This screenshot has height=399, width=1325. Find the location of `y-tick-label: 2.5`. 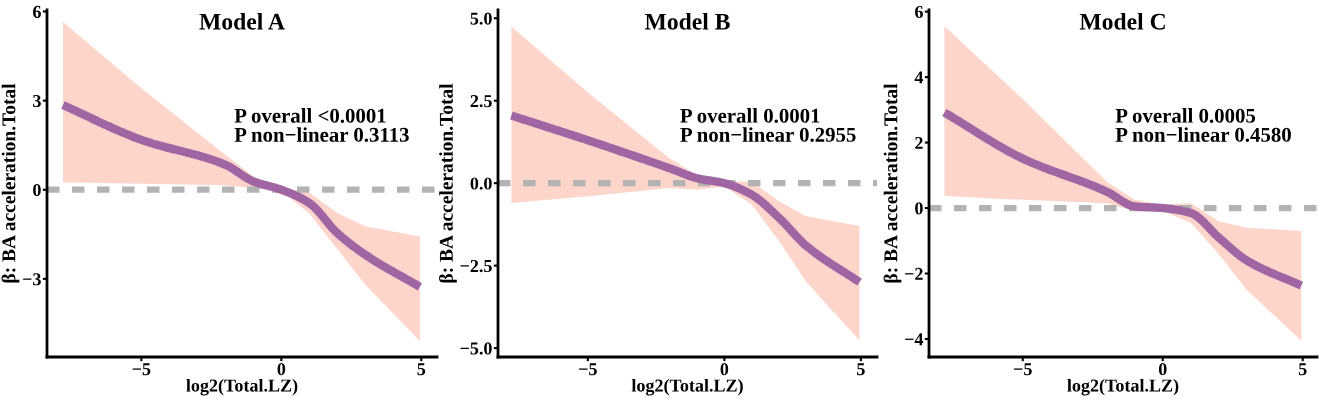

y-tick-label: 2.5 is located at coordinates (481, 101).